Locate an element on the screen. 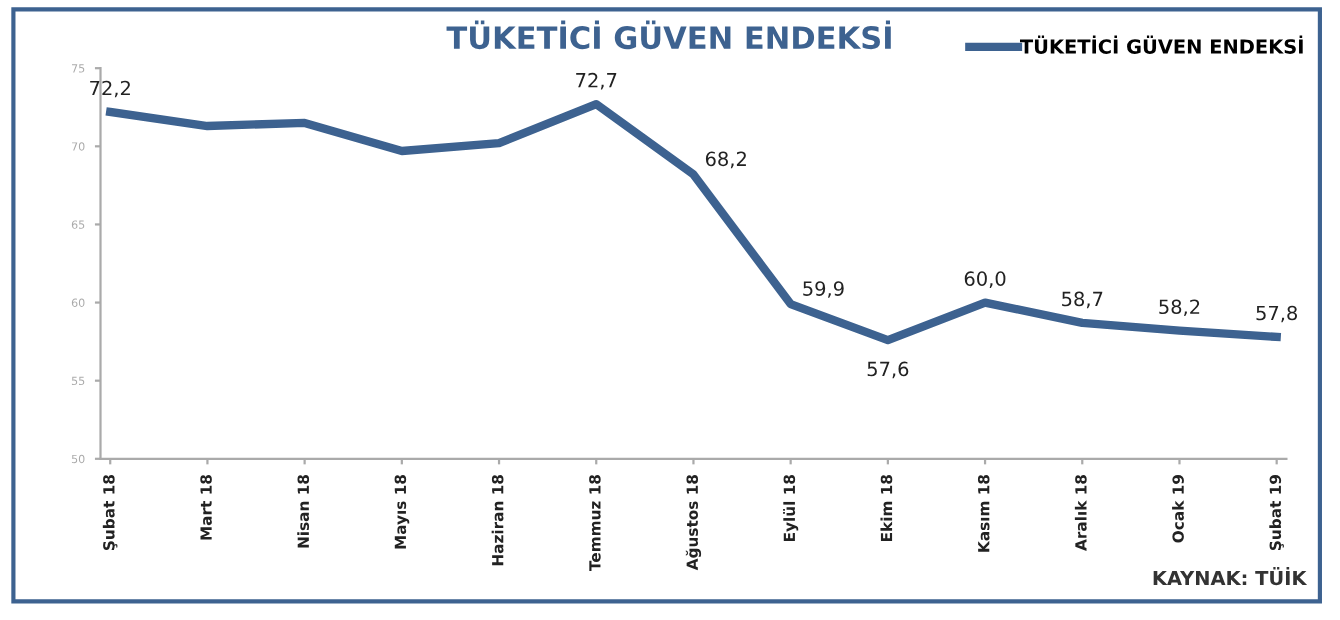 Image resolution: width=1340 pixels, height=620 pixels. data-label: 72,7 is located at coordinates (596, 81).